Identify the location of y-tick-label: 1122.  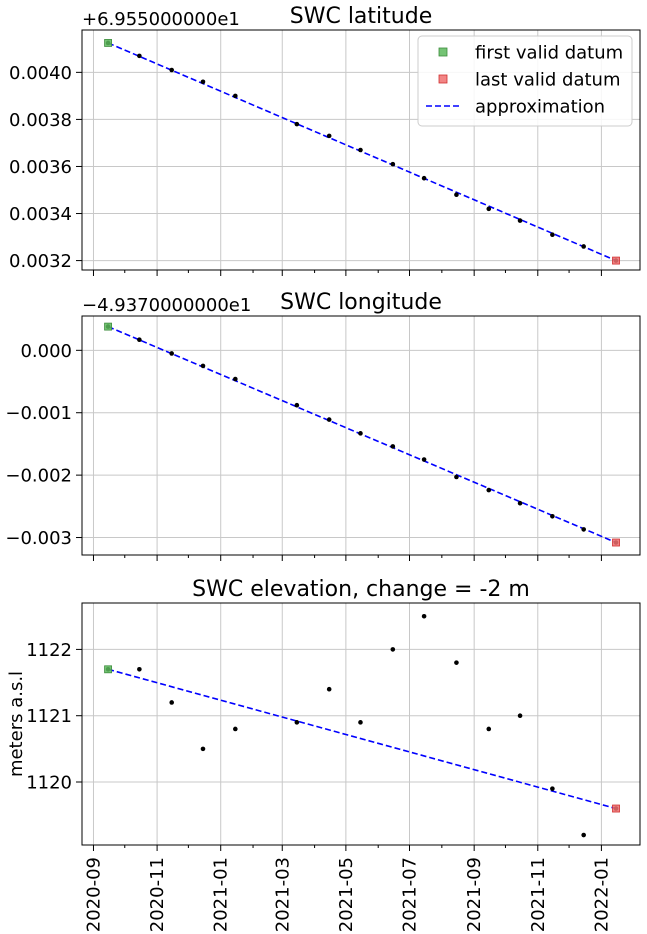
(49, 650).